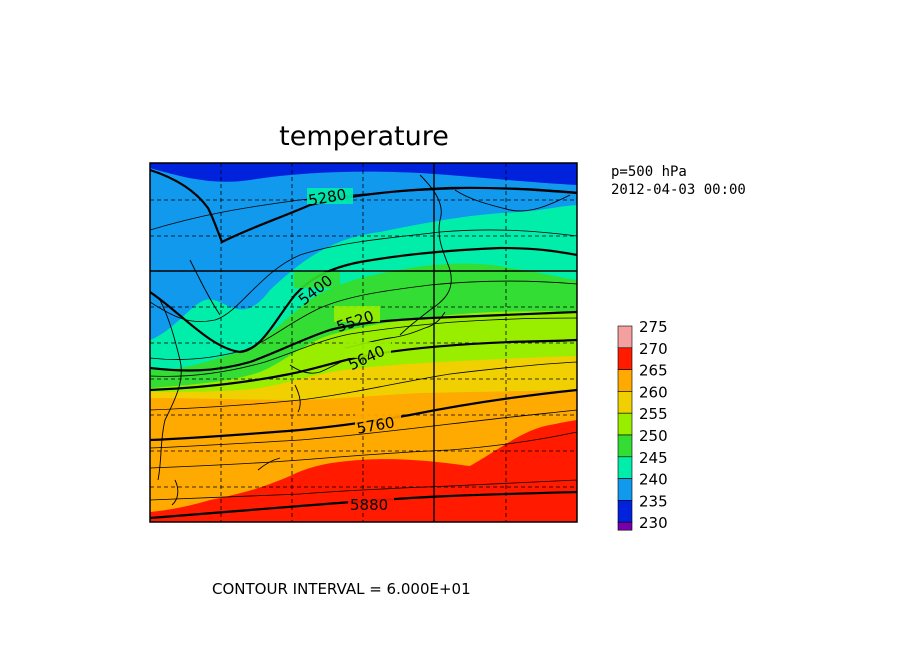 Image resolution: width=904 pixels, height=654 pixels. I want to click on color-legend: 275 270 265 260 255 250 245 240 235 230, so click(642, 425).